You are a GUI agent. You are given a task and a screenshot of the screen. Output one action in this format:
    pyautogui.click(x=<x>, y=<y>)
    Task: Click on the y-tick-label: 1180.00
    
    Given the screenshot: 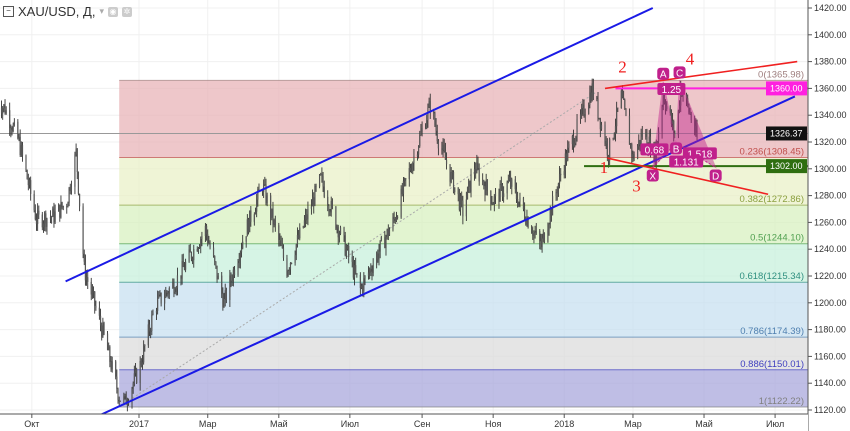 What is the action you would take?
    pyautogui.click(x=830, y=330)
    